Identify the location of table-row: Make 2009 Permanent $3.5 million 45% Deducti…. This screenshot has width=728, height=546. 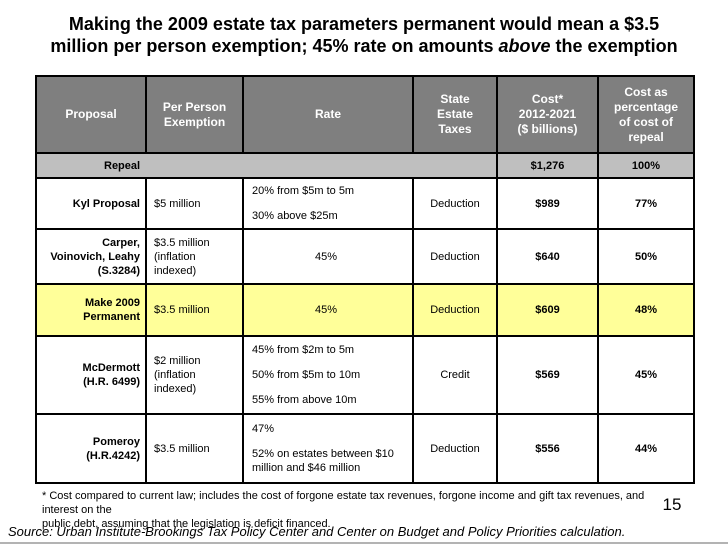
(365, 310).